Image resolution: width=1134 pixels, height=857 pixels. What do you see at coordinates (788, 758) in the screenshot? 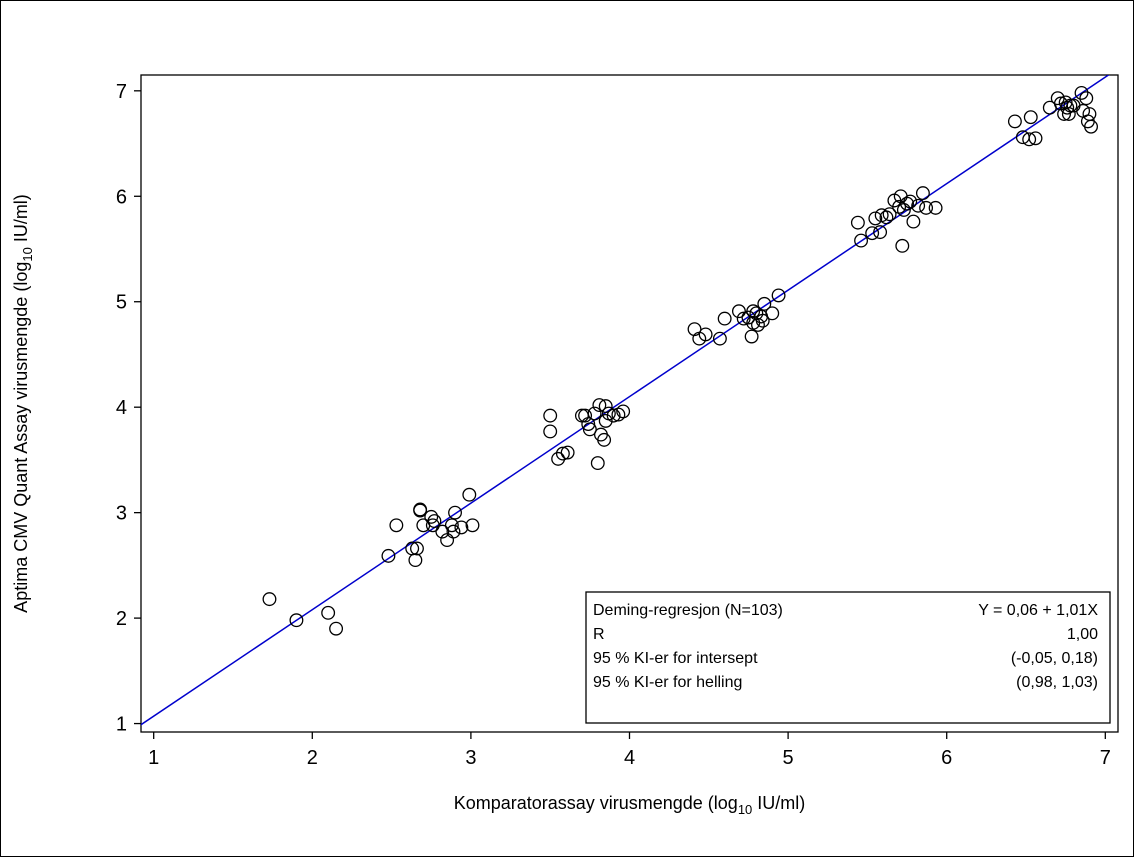
I see `x-tick-label: 5` at bounding box center [788, 758].